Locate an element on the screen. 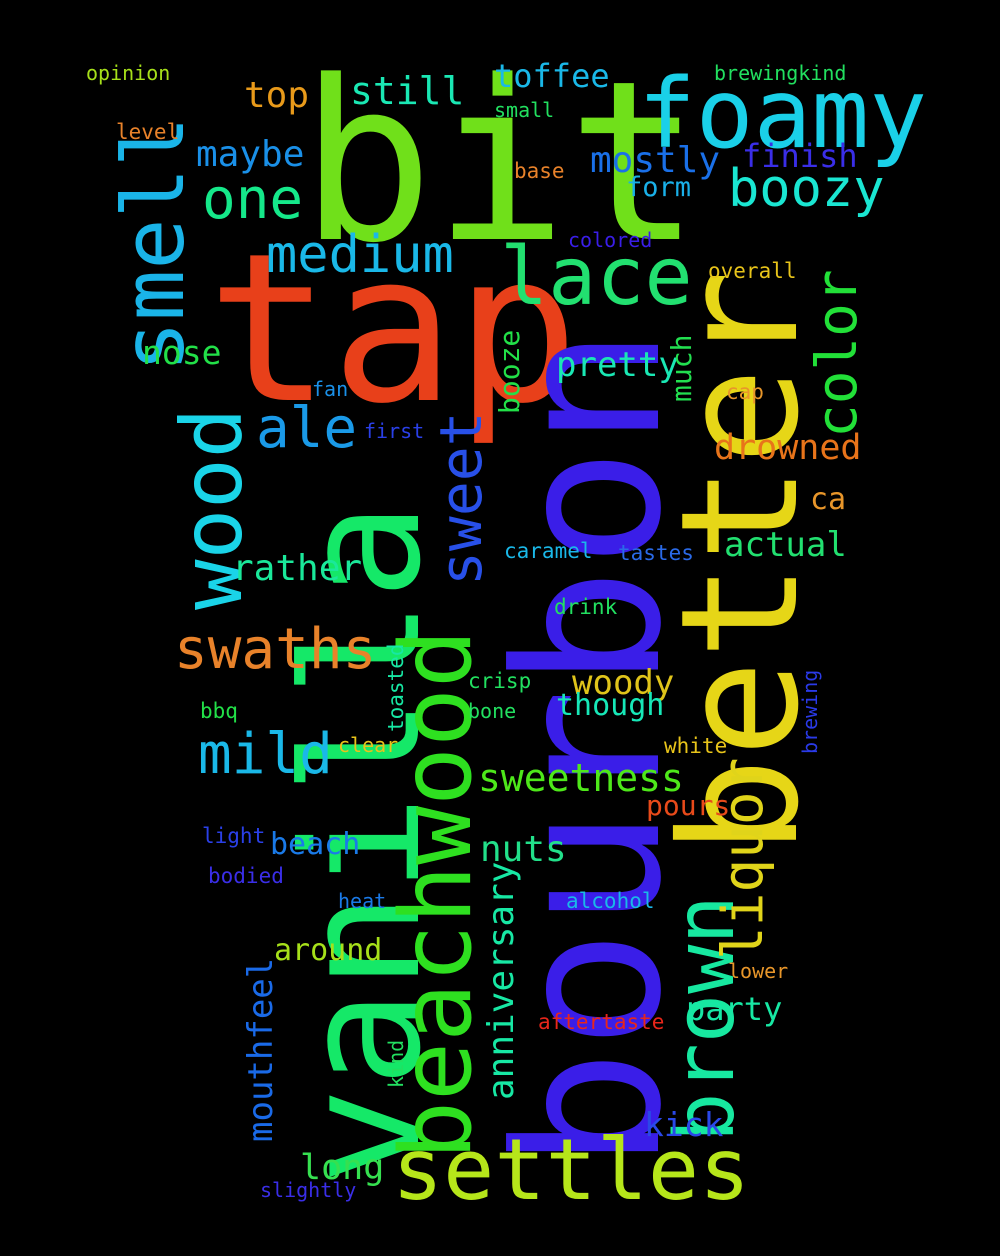 This screenshot has width=1000, height=1256. word-overall: overall is located at coordinates (752, 271).